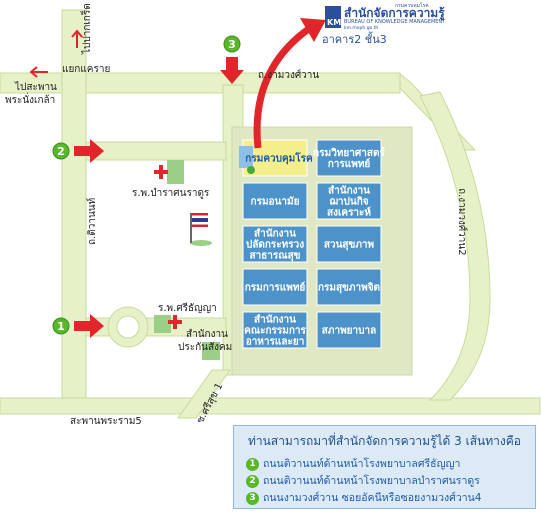  Describe the element at coordinates (74, 210) in the screenshot. I see `tiwanon-road` at that location.